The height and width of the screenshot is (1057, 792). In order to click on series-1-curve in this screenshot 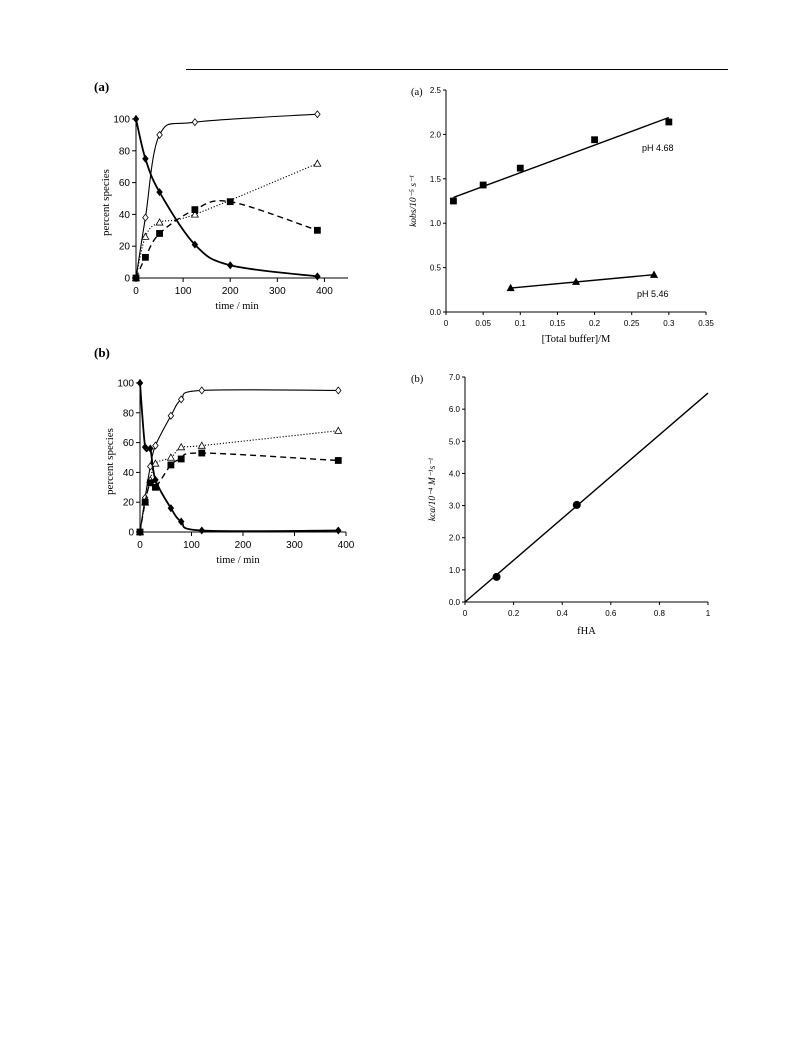, I will do `click(239, 457)`.